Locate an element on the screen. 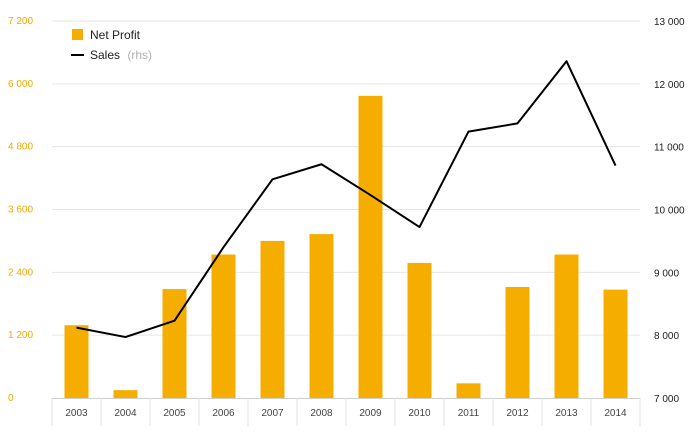 This screenshot has width=700, height=438. x-tick-label: 2007 is located at coordinates (272, 413).